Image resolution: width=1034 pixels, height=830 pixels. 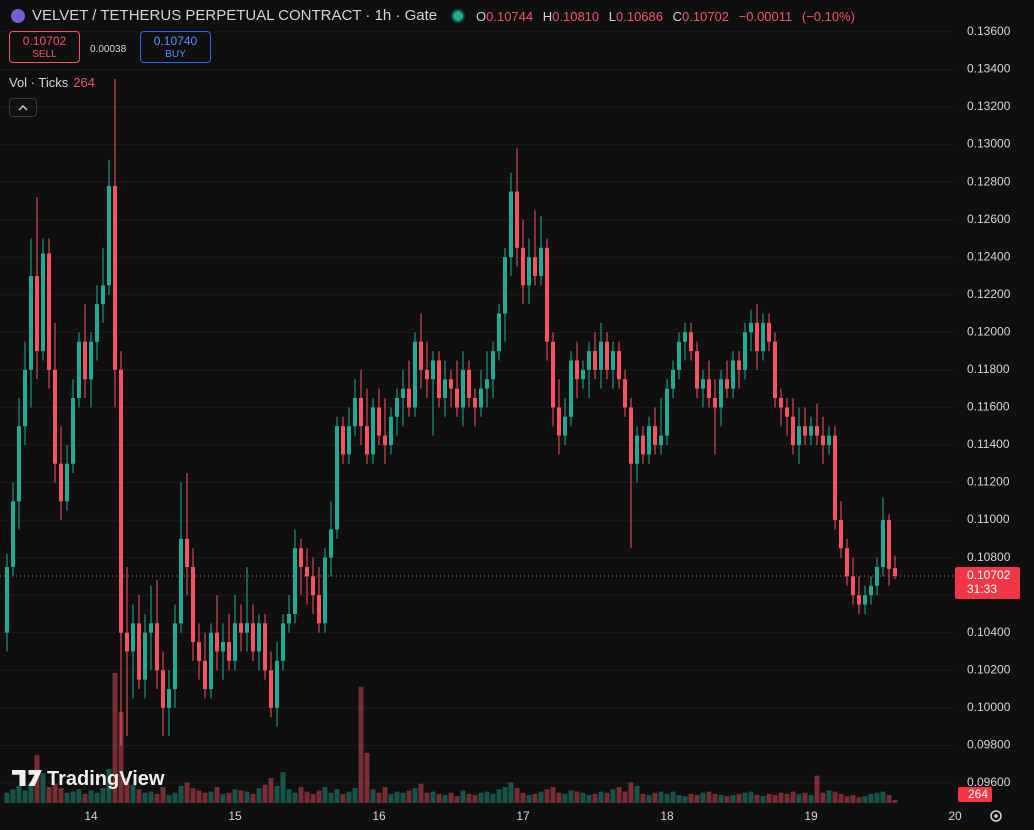 I want to click on price-axis-bg, so click(x=987, y=583).